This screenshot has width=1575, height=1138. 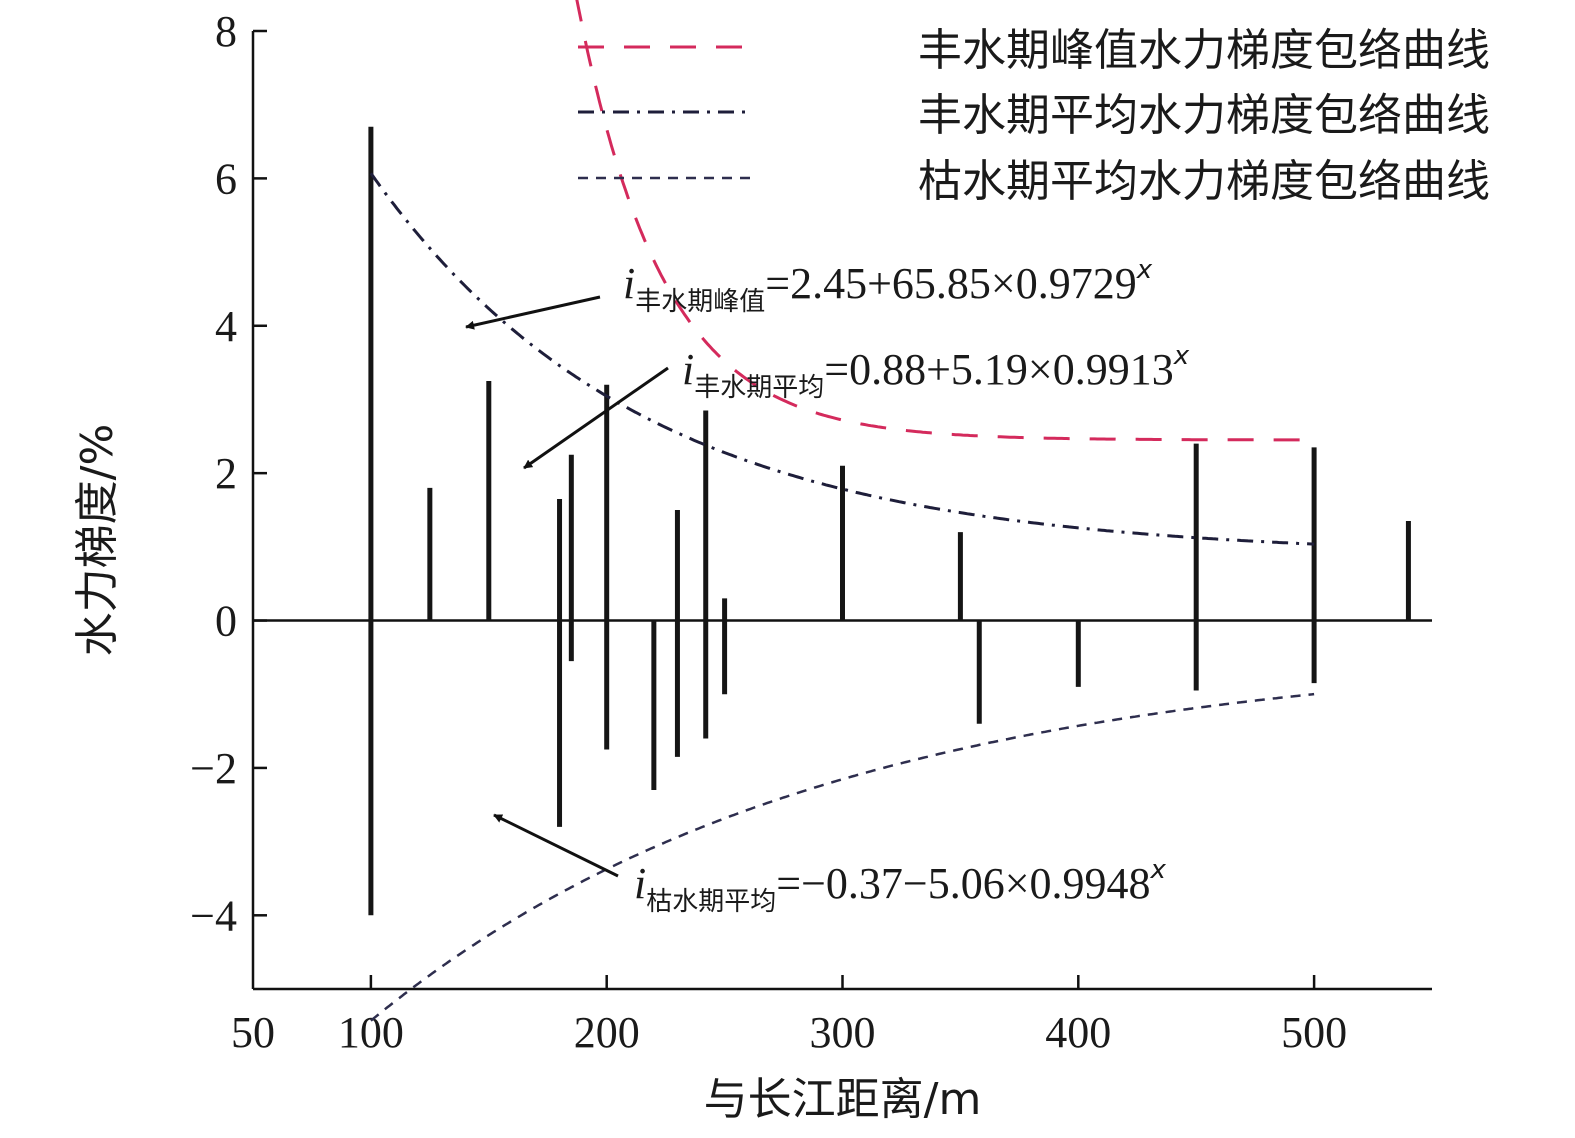 I want to click on y-tick-label: 0, so click(x=226, y=621).